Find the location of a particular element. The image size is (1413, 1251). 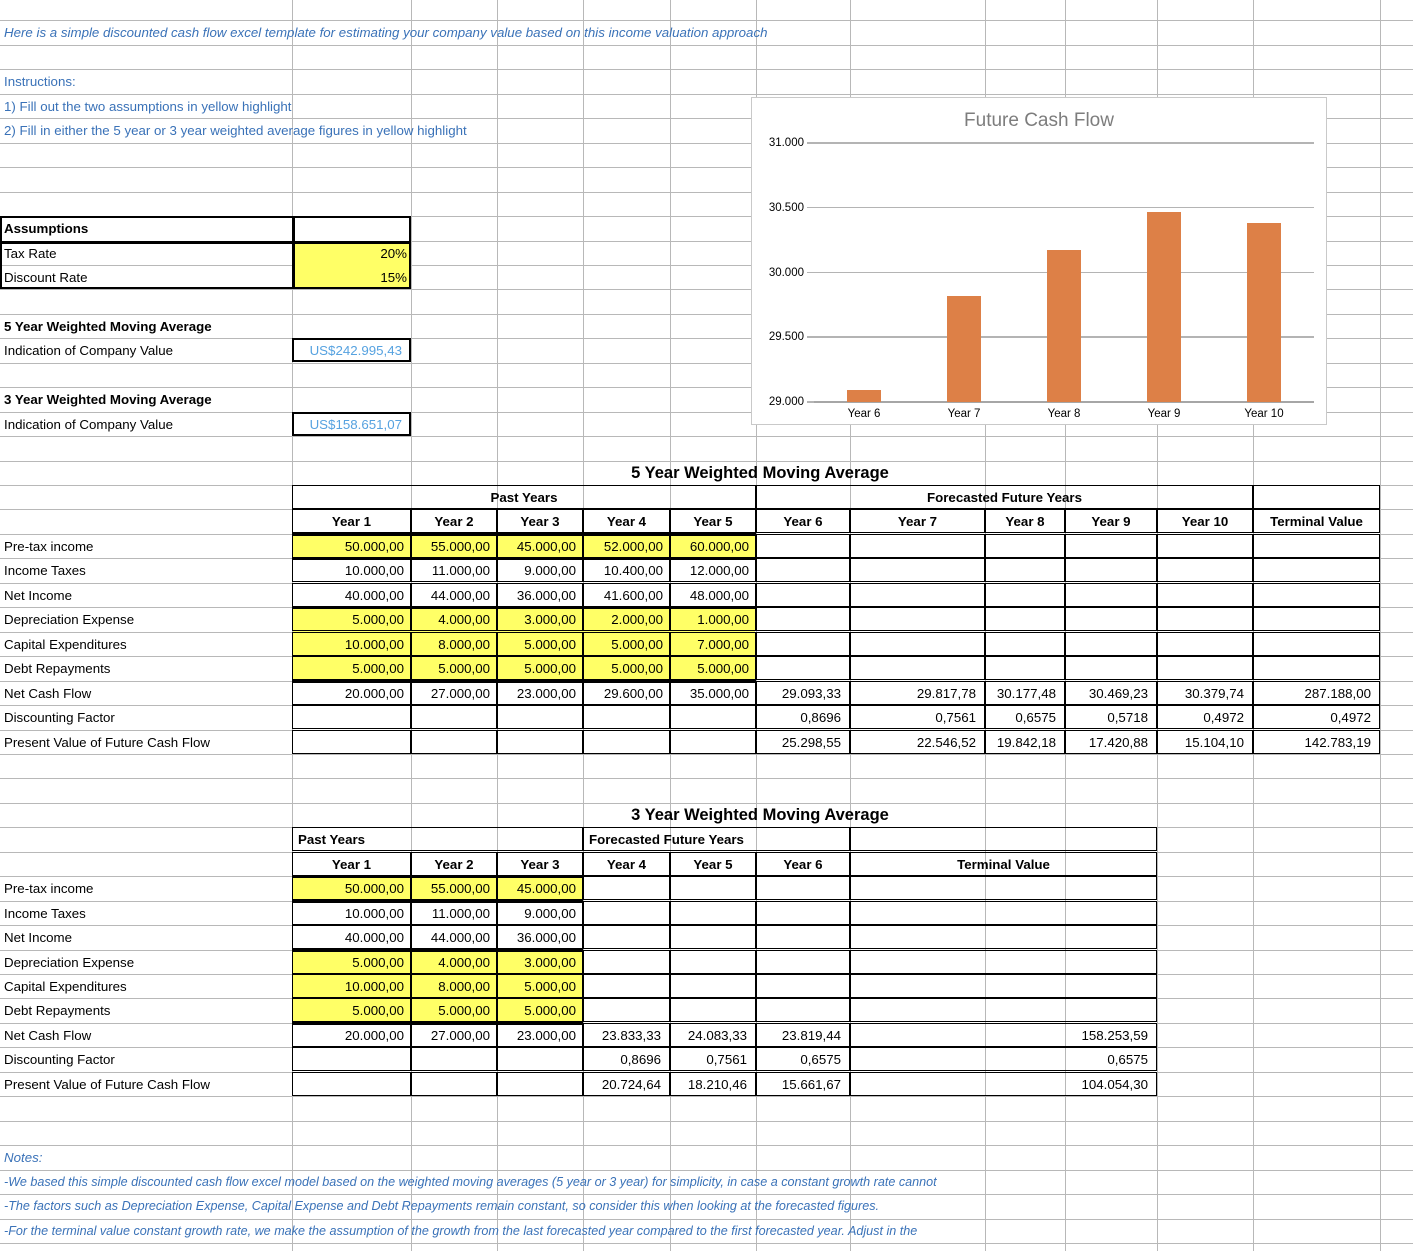

table5-future-cell-8-4: 15.104,10 is located at coordinates (1214, 743).